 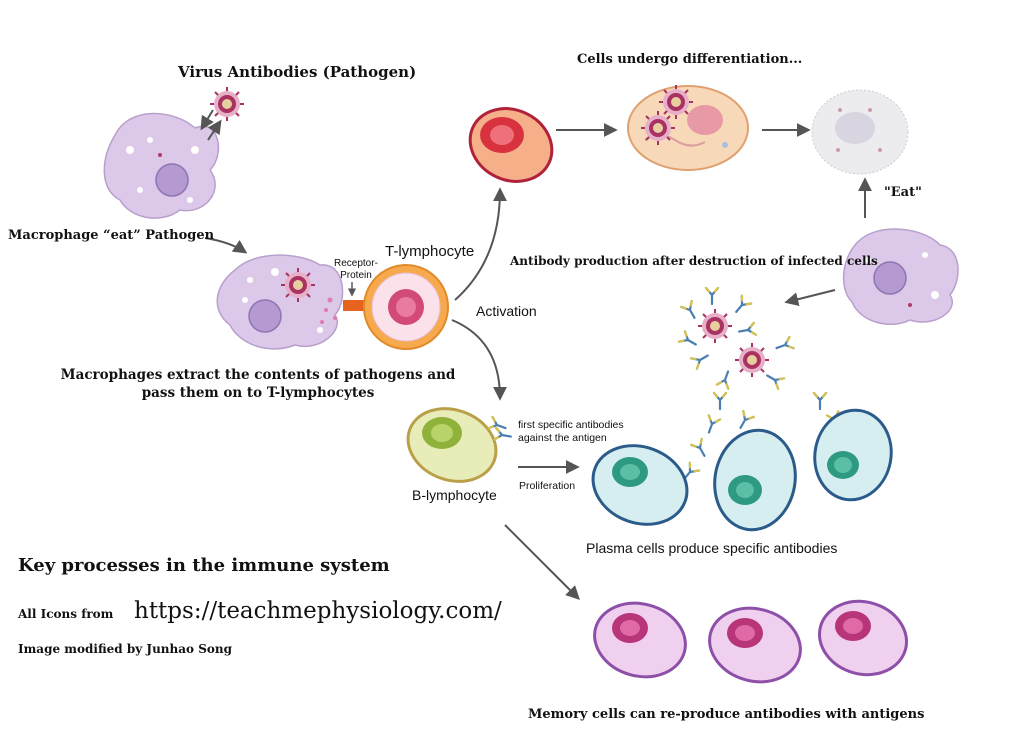 I want to click on macrophage-eat-label: Macrophage “eat” Pathogen, so click(x=111, y=235).